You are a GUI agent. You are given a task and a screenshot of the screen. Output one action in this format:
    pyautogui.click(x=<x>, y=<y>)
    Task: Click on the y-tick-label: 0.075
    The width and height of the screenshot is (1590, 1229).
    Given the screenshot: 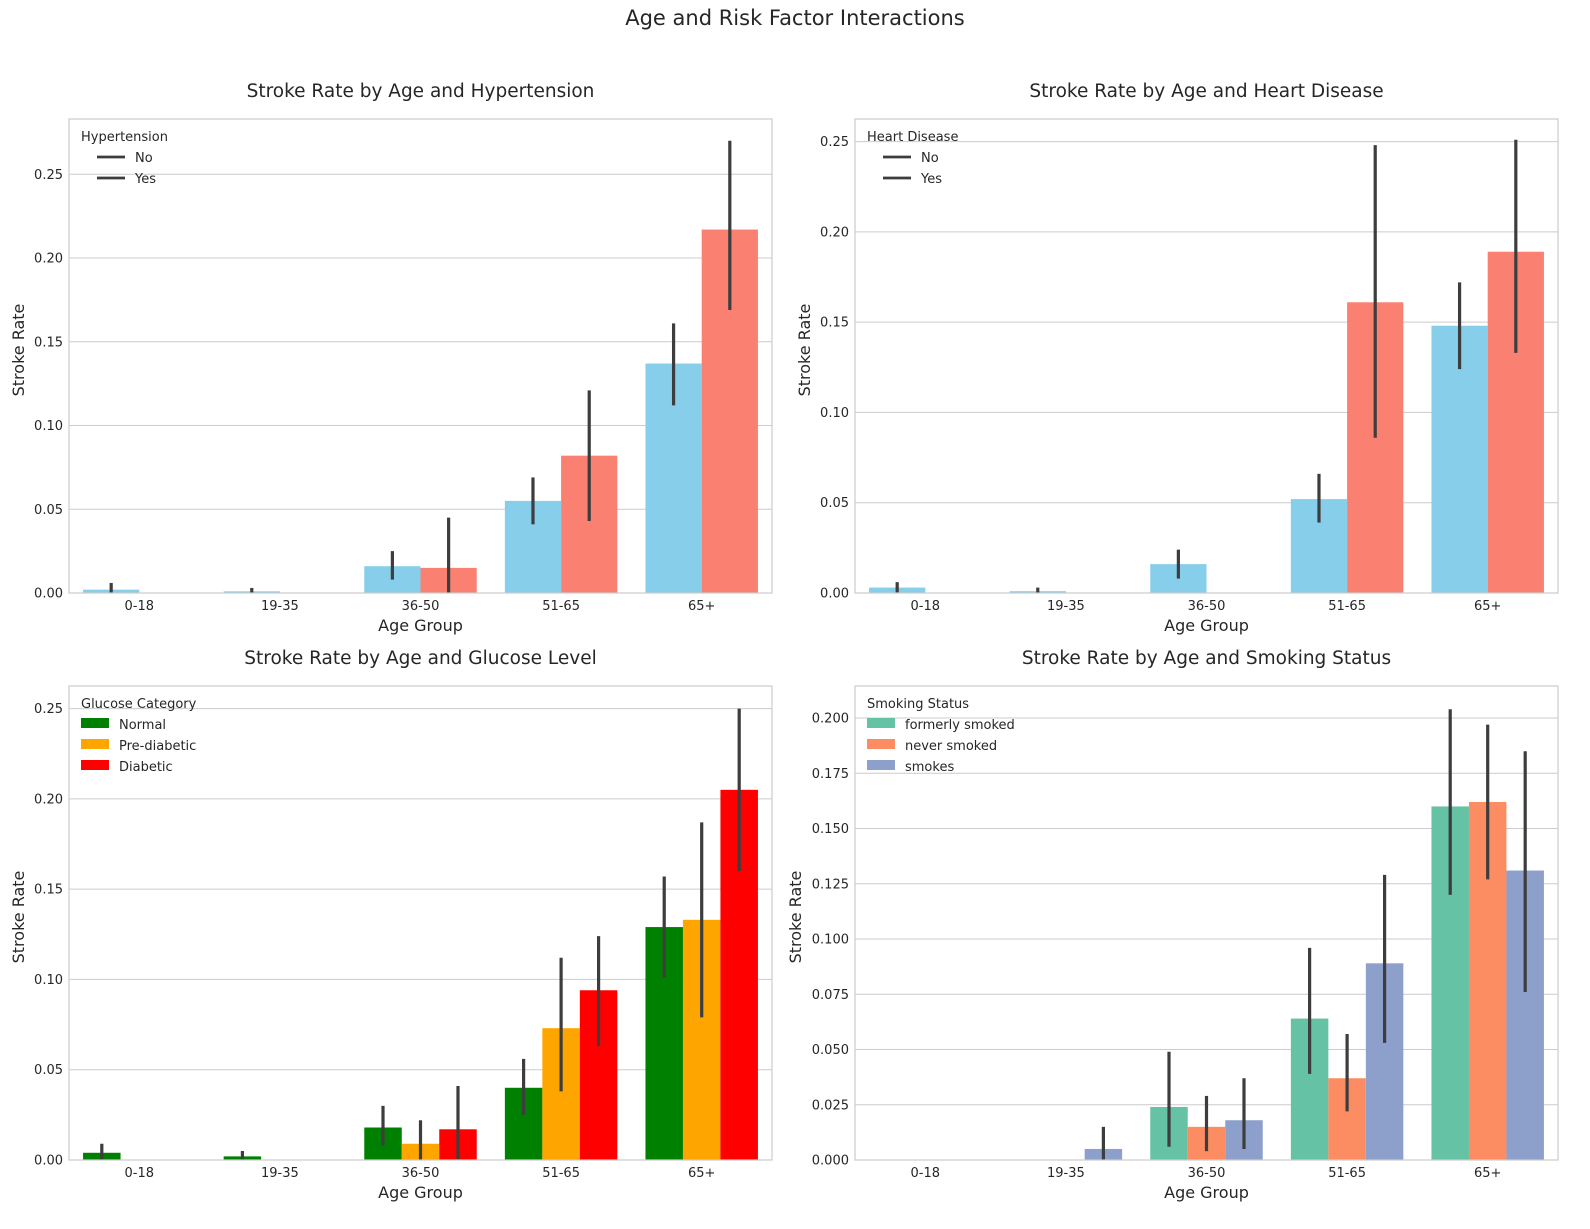 What is the action you would take?
    pyautogui.click(x=830, y=995)
    